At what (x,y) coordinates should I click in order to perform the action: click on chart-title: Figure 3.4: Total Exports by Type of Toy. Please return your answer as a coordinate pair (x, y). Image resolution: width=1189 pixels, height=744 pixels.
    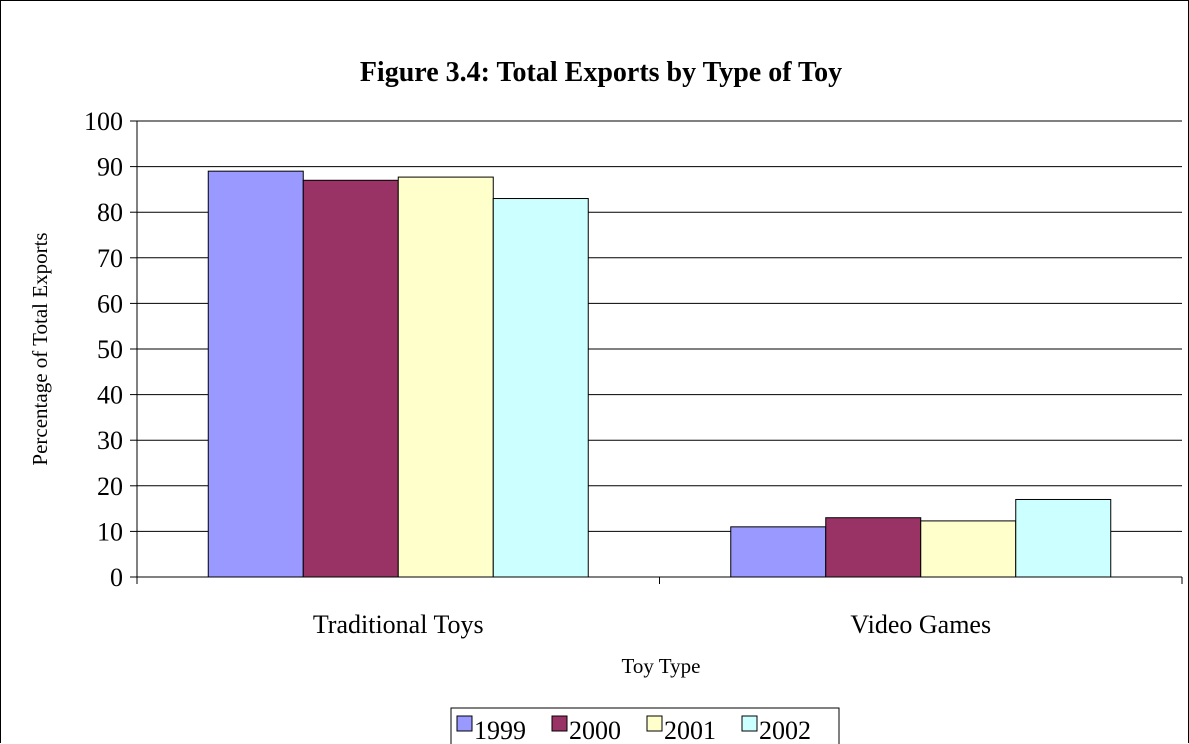
    Looking at the image, I should click on (601, 72).